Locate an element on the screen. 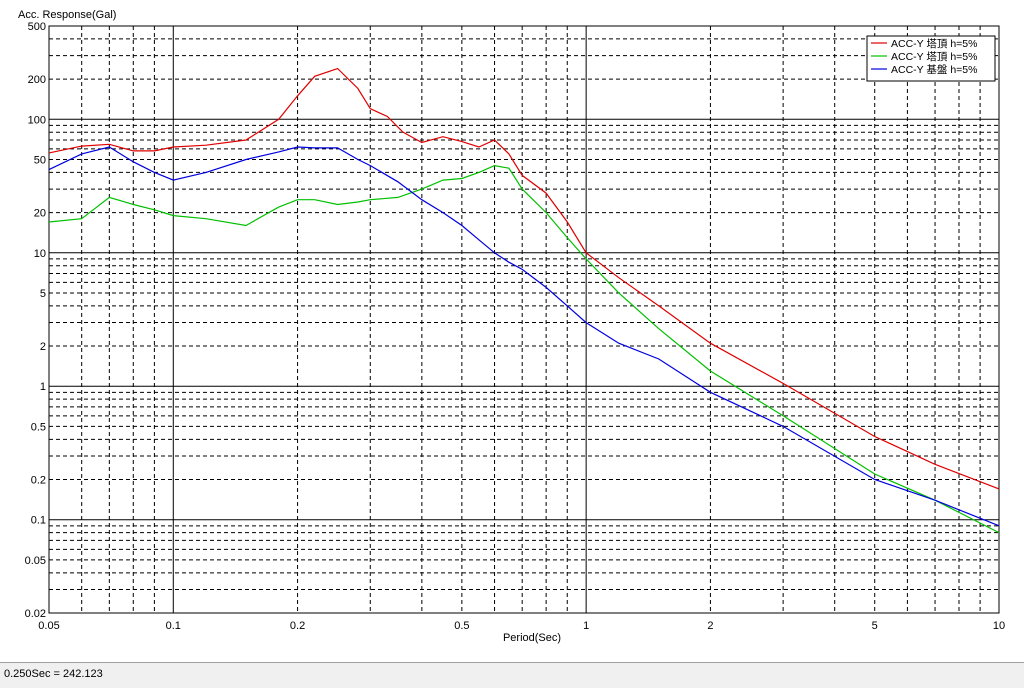  y-tick-label: 0.1 is located at coordinates (38, 521).